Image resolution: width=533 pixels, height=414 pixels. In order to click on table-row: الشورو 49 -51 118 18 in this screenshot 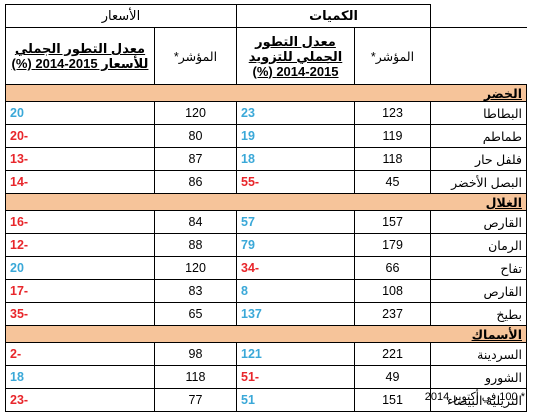, I will do `click(266, 377)`.